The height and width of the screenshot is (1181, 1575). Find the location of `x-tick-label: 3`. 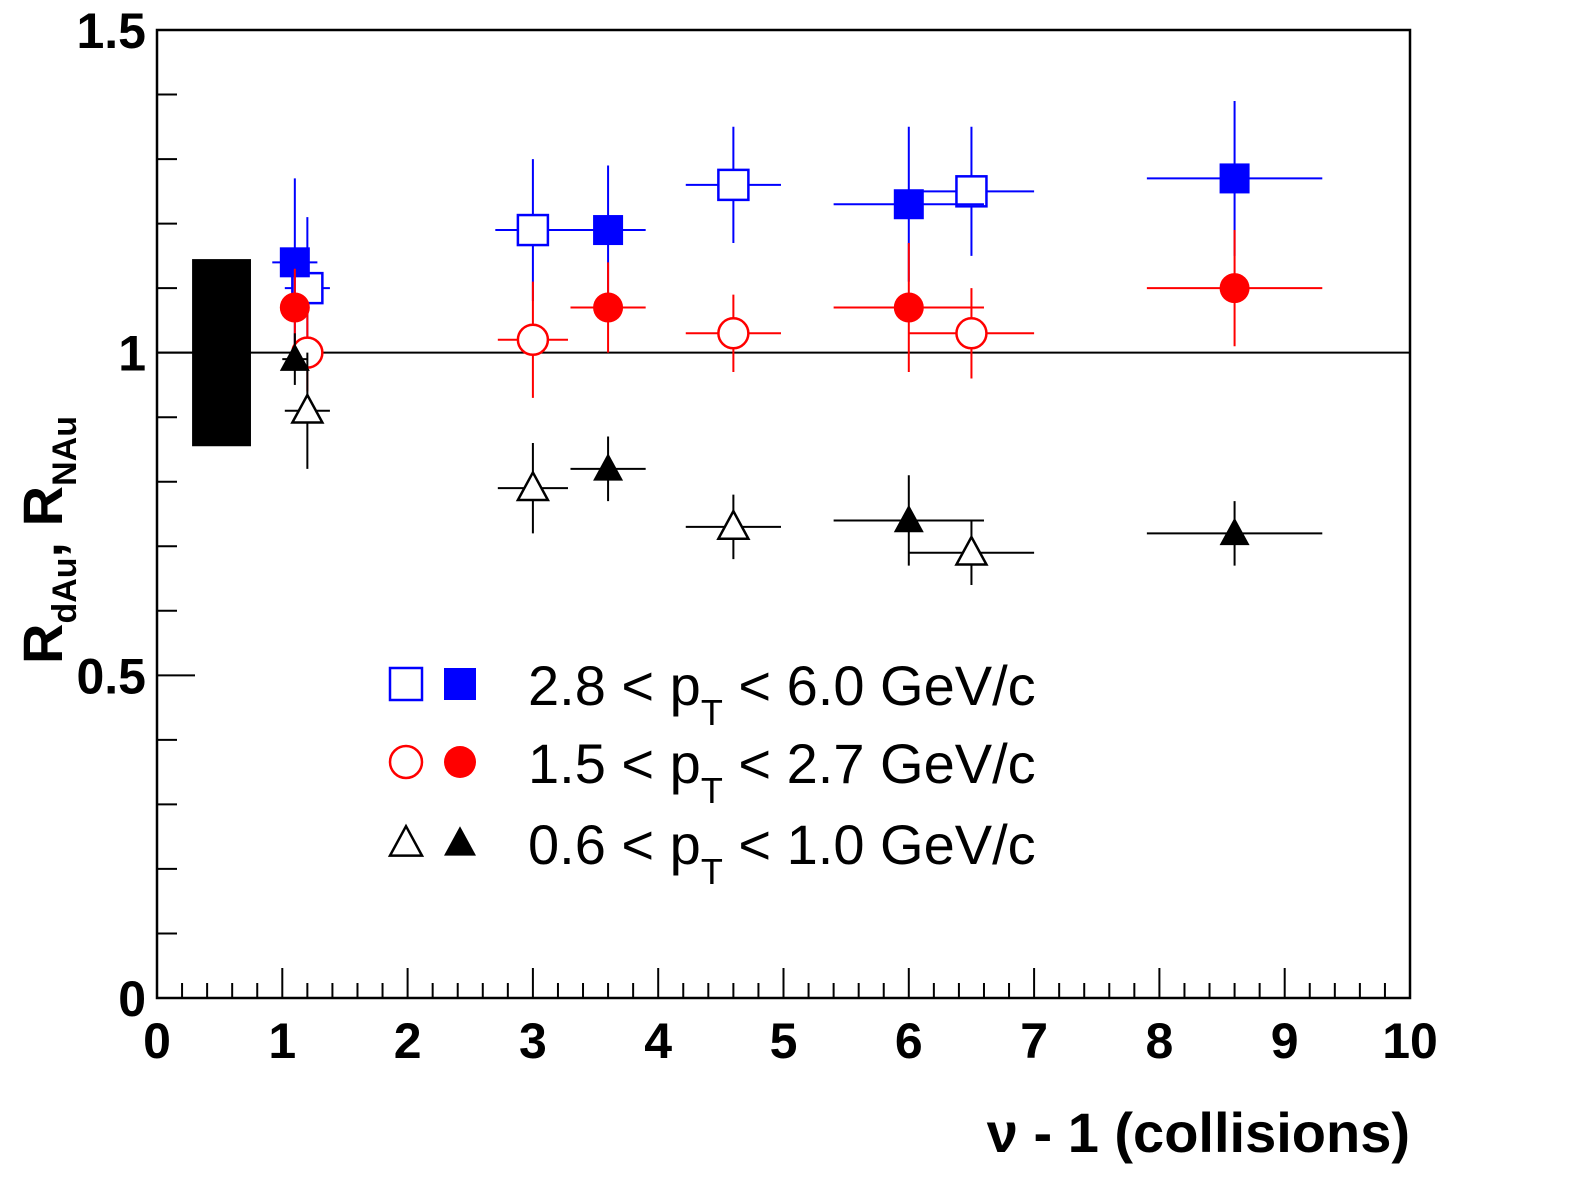

x-tick-label: 3 is located at coordinates (533, 1041).